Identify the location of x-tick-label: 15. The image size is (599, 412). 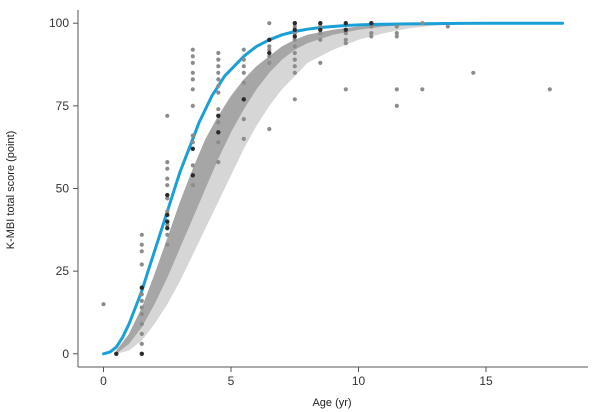
(486, 381).